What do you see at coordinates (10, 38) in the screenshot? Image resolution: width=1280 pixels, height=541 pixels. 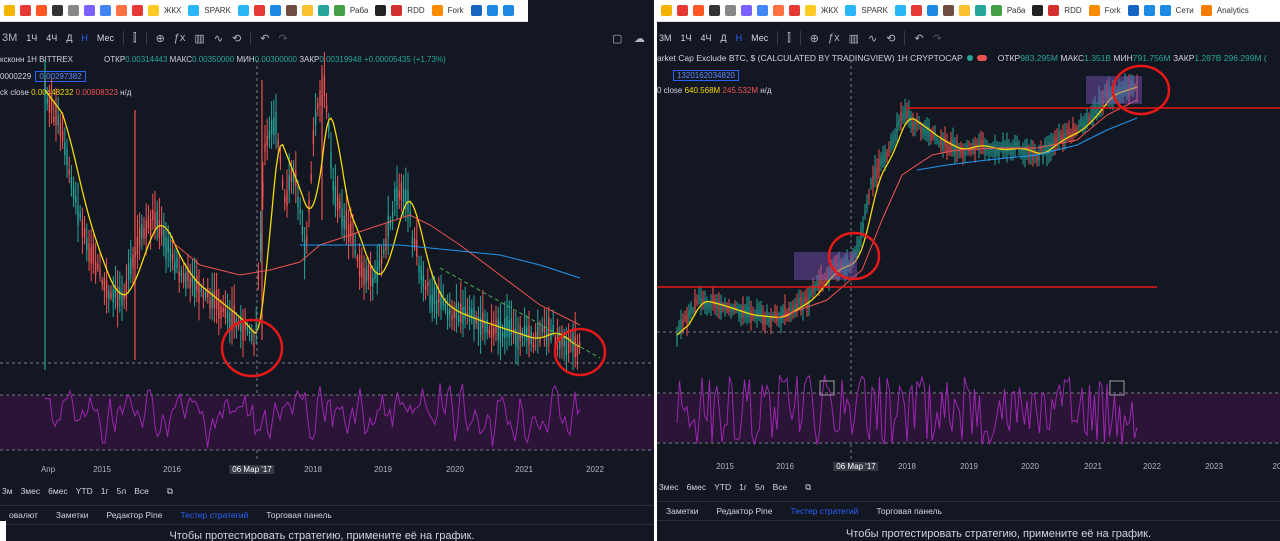 I see `interval-3m: 3М` at bounding box center [10, 38].